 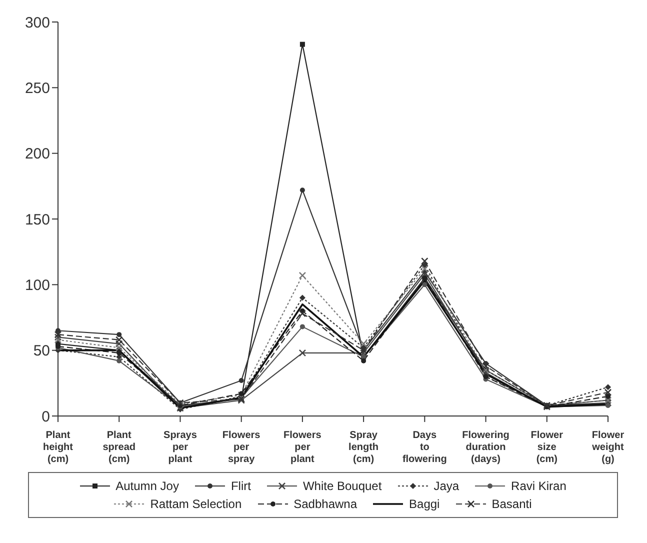 I want to click on x-tick-label: Flower size (cm), so click(x=547, y=447).